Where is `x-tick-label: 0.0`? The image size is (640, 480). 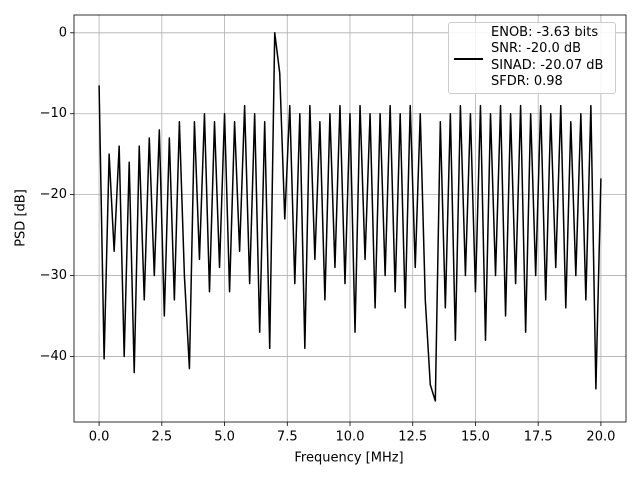
x-tick-label: 0.0 is located at coordinates (99, 437).